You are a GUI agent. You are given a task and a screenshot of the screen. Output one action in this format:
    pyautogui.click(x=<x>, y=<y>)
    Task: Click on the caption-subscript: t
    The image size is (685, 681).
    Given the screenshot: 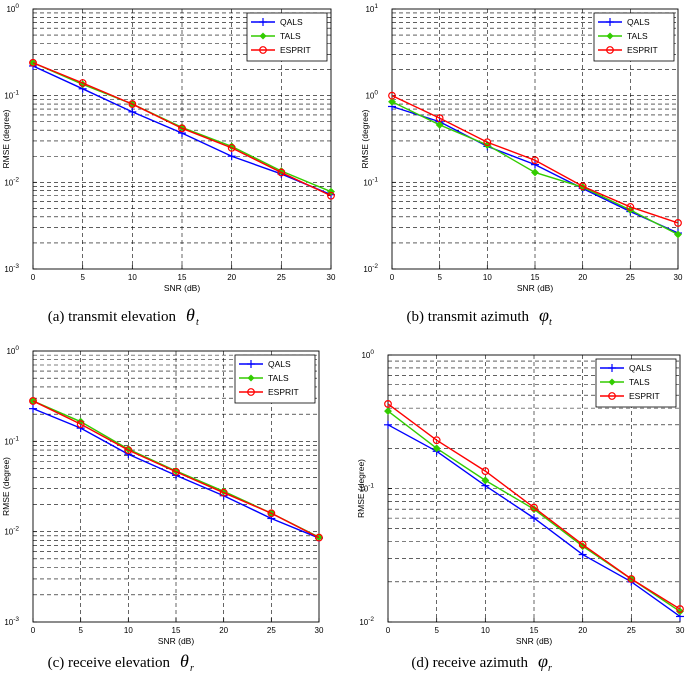 What is the action you would take?
    pyautogui.click(x=197, y=322)
    